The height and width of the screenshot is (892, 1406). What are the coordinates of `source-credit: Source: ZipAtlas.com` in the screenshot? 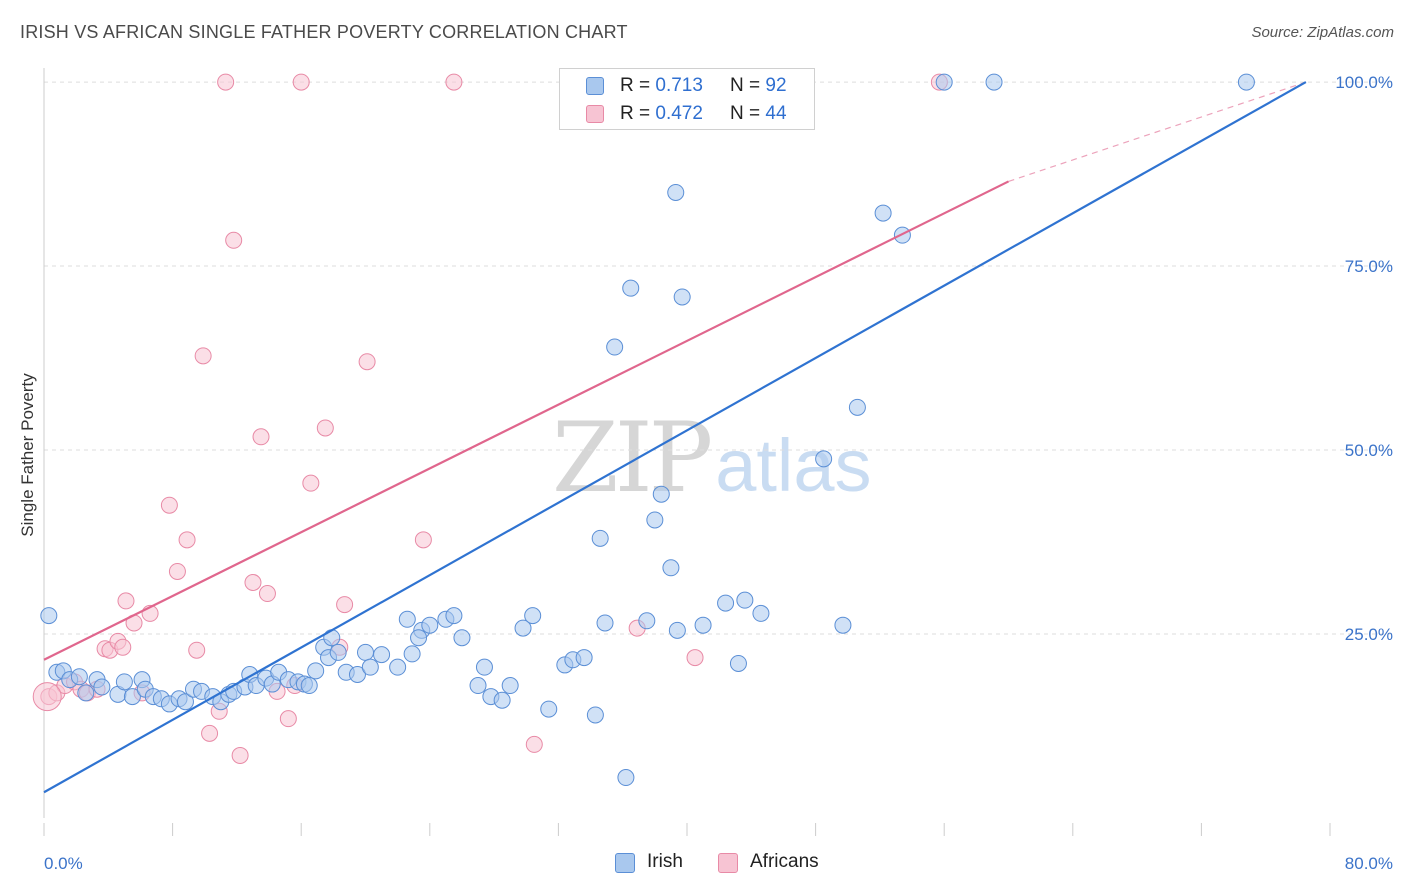 It's located at (1322, 32).